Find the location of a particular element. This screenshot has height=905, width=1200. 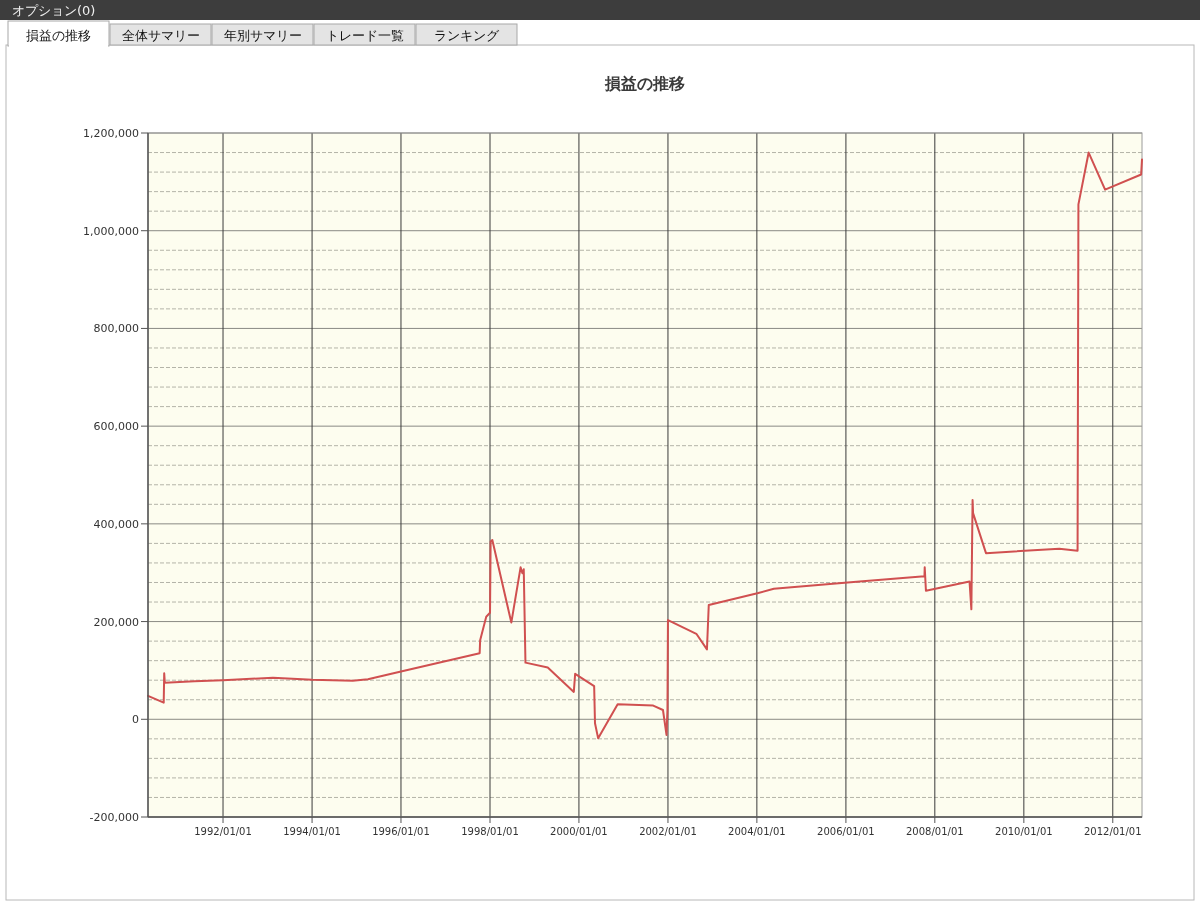

y-tick-label: 600,000 is located at coordinates (116, 427).